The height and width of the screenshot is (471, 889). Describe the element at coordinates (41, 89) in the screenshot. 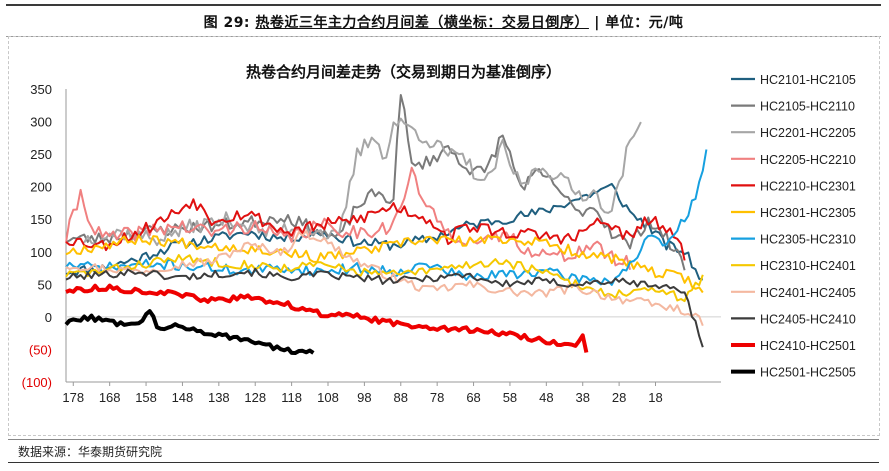

I see `y-tick-label: 350` at that location.